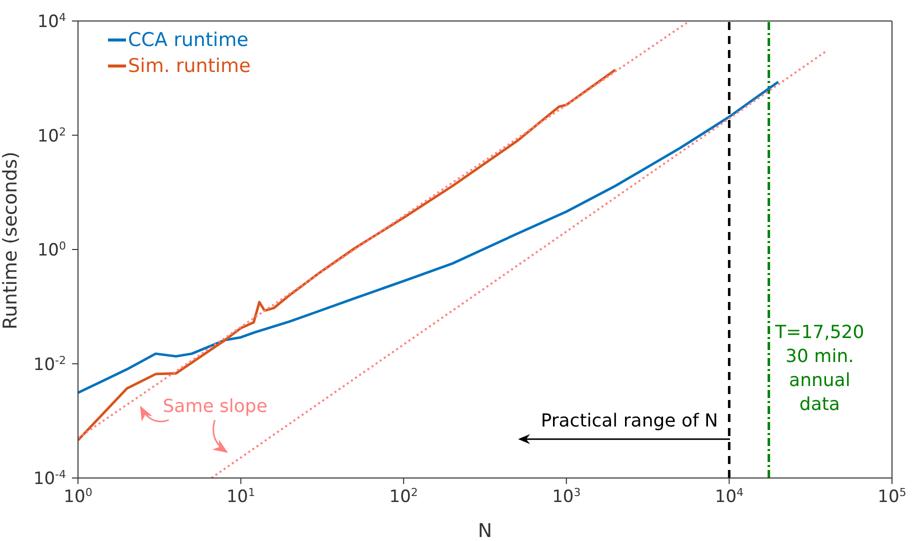 The width and height of the screenshot is (913, 541). I want to click on y-axis-title: Runtime (seconds), so click(11, 241).